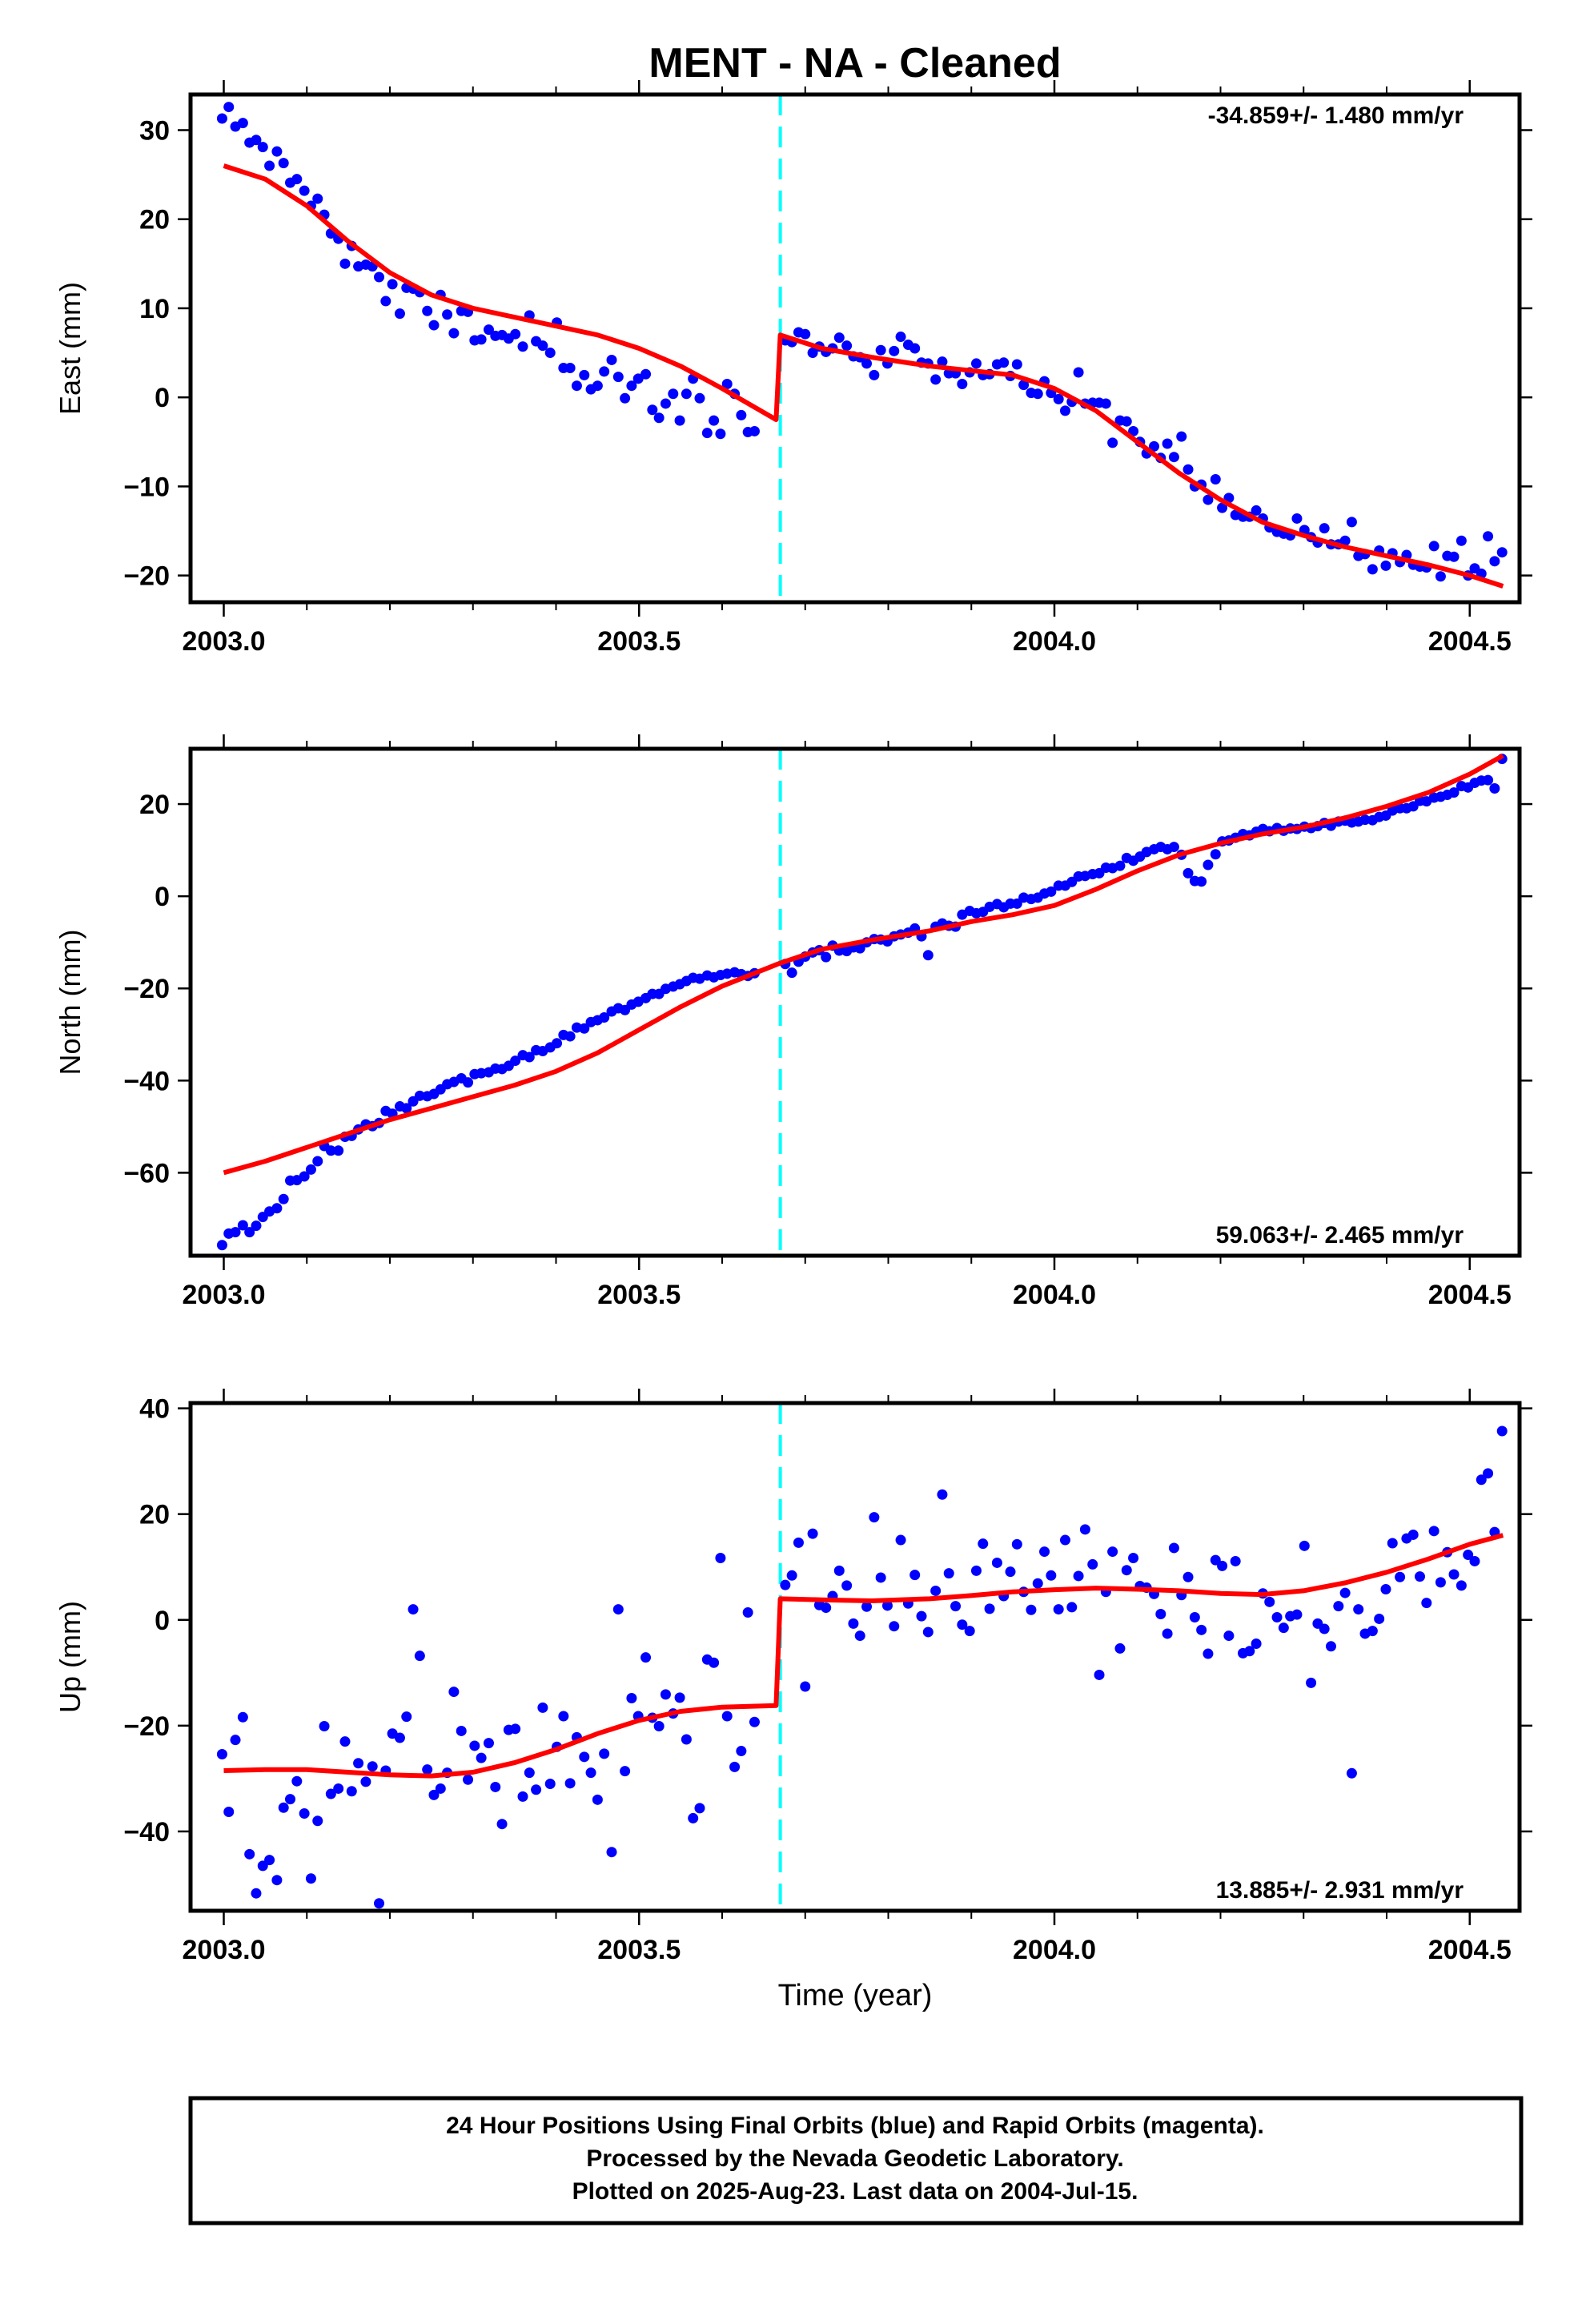 Image resolution: width=1582 pixels, height=2324 pixels. Describe the element at coordinates (154, 130) in the screenshot. I see `y-tick-label: 30` at that location.